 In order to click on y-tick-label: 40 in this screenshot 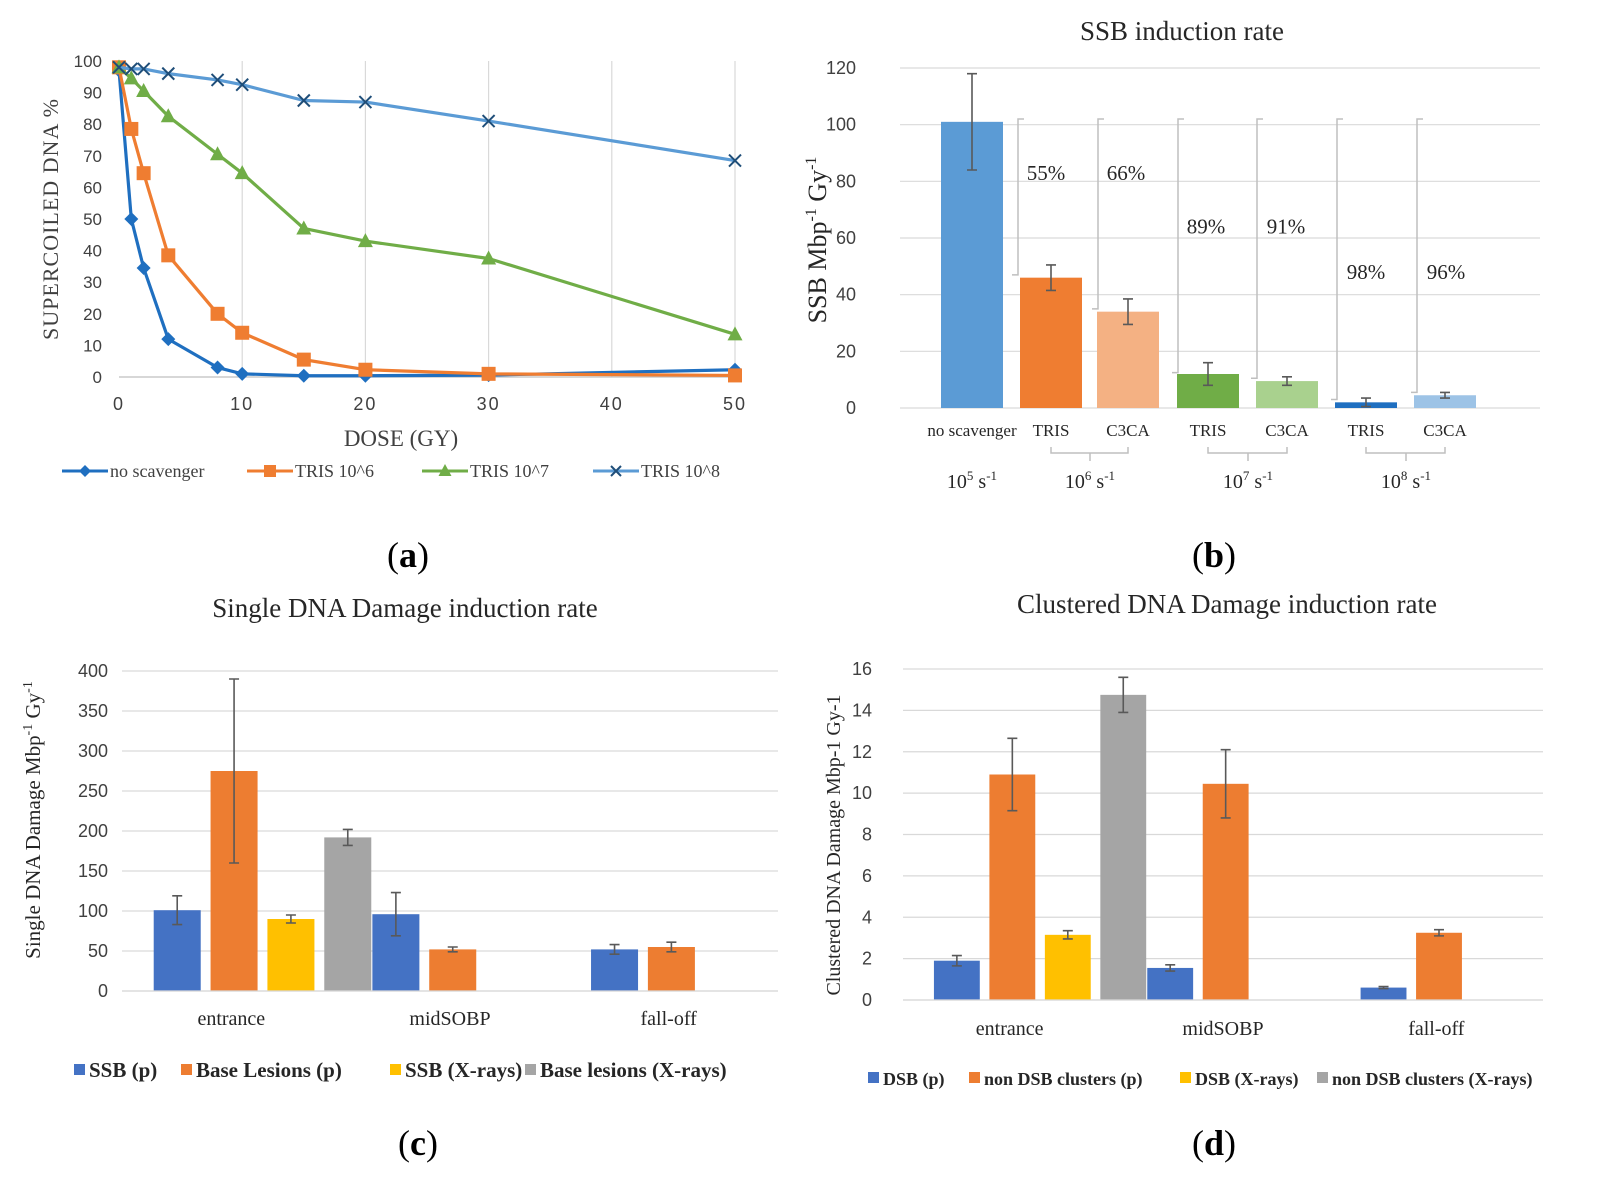, I will do `click(92, 251)`.